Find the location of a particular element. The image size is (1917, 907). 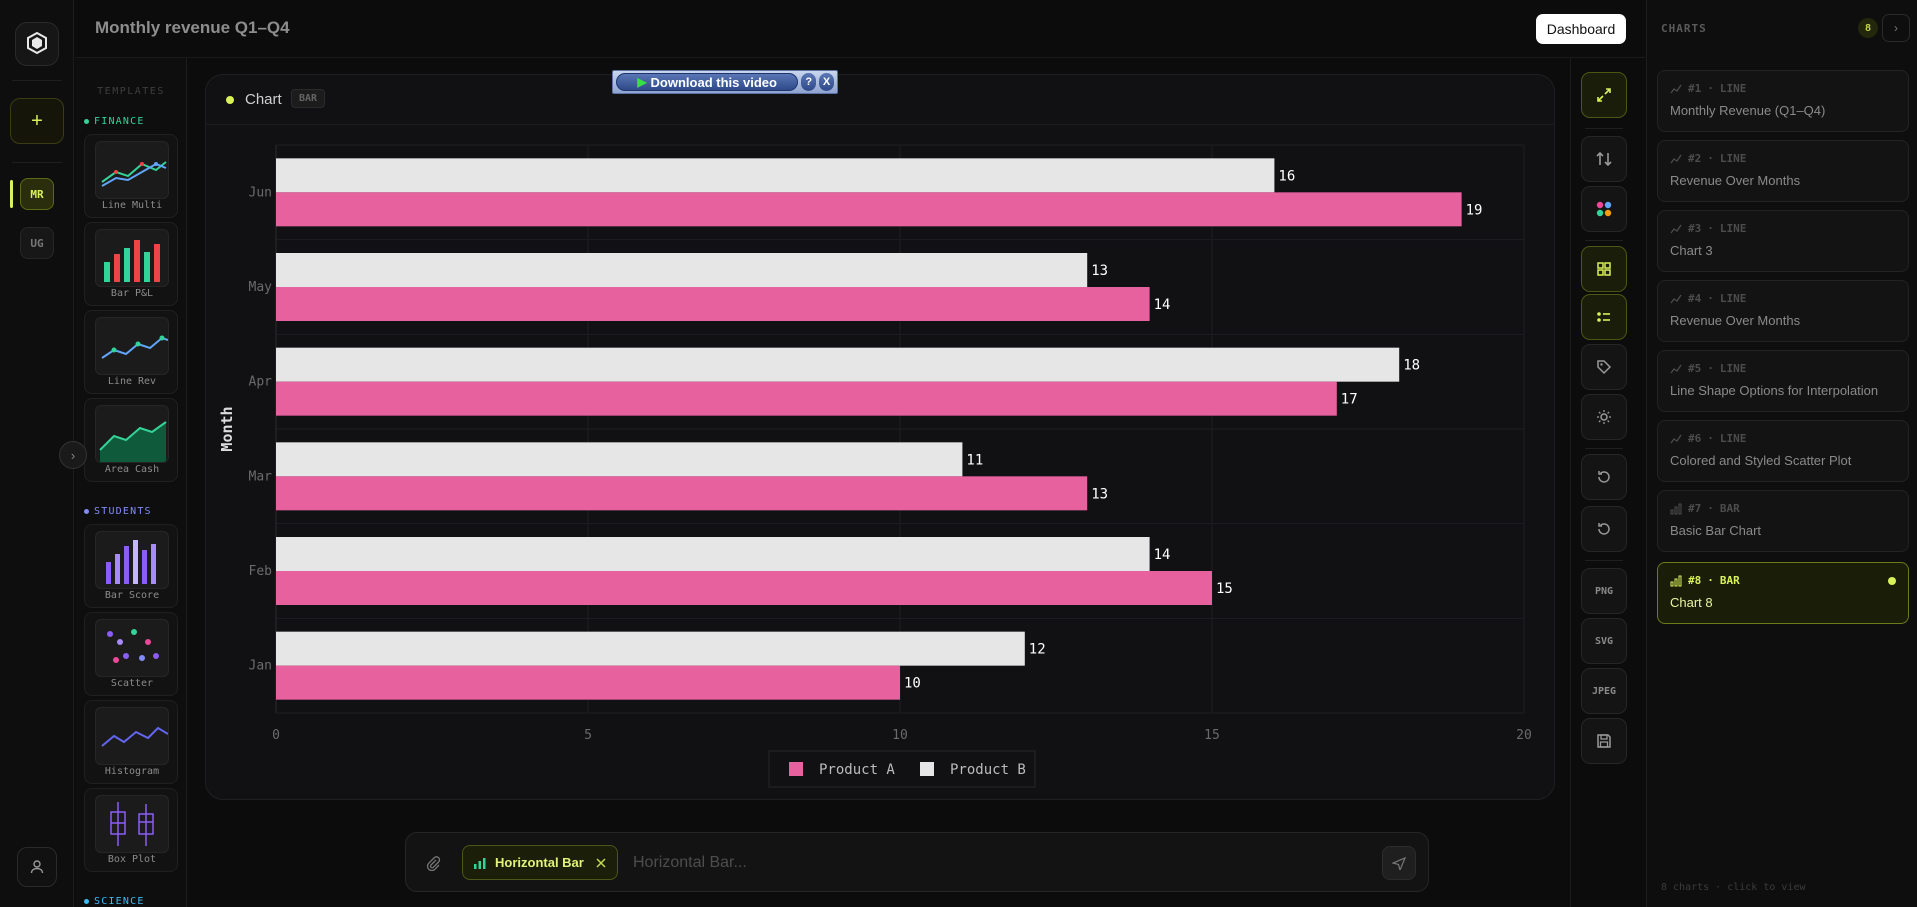

template-bar-pl: Bar P&L is located at coordinates (131, 264).